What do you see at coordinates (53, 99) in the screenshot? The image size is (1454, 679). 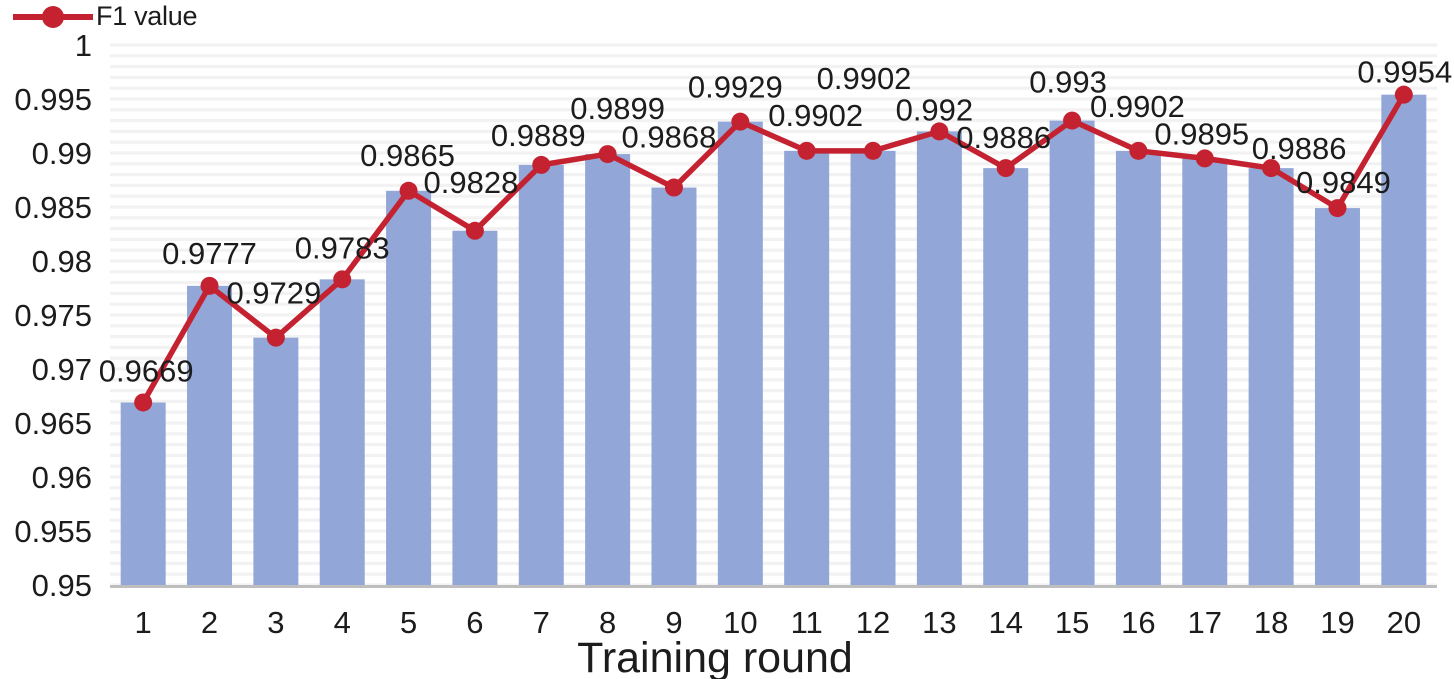 I see `y-tick-label: 0.995` at bounding box center [53, 99].